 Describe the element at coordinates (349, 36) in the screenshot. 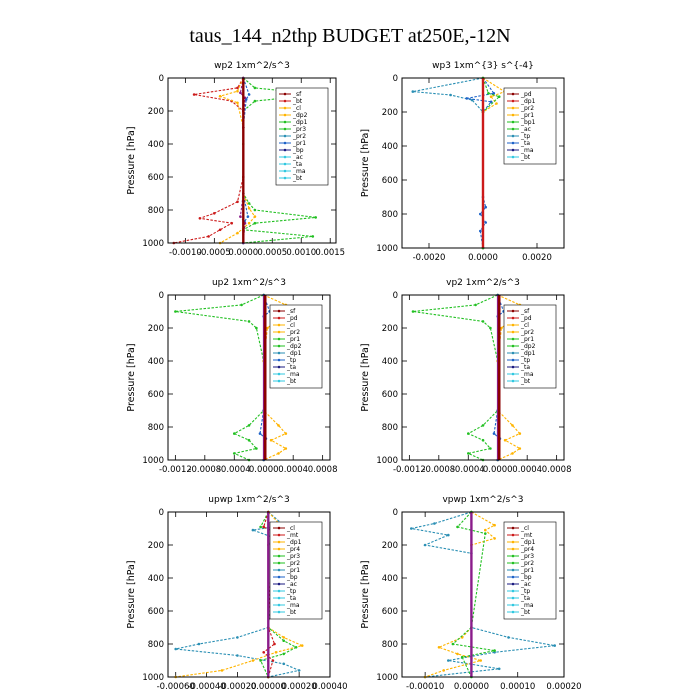

I see `figure-title: taus_144_n2thp BUDGET at250E,-12N` at that location.